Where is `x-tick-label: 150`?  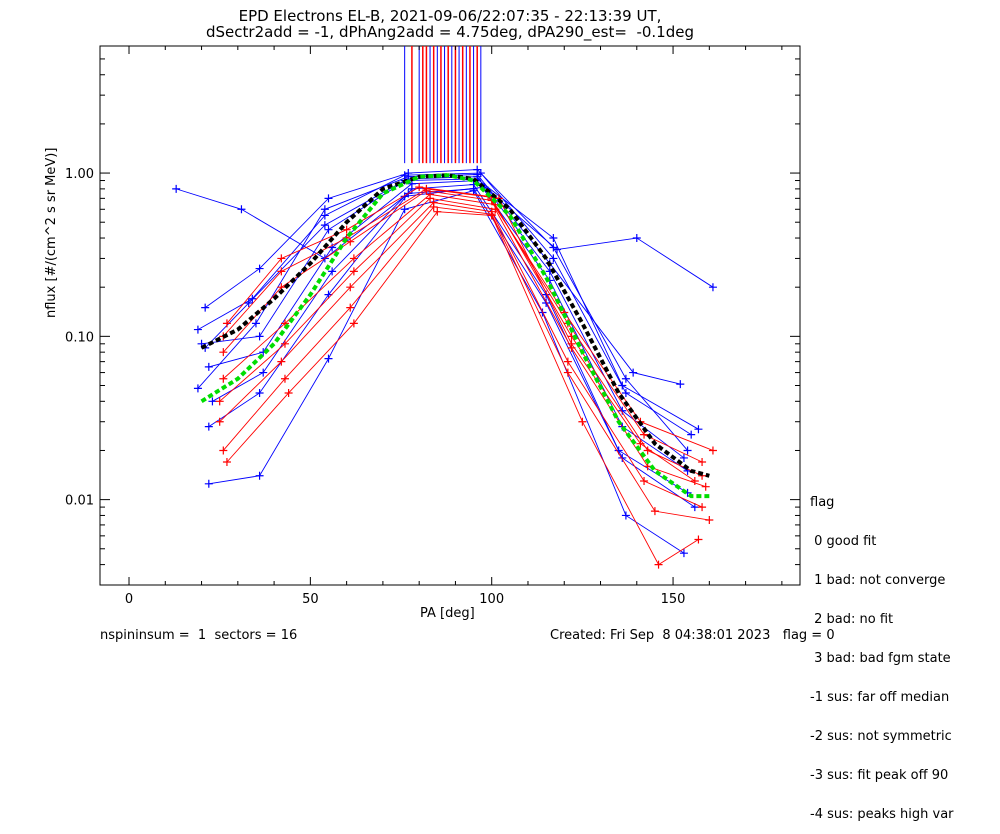
x-tick-label: 150 is located at coordinates (673, 599).